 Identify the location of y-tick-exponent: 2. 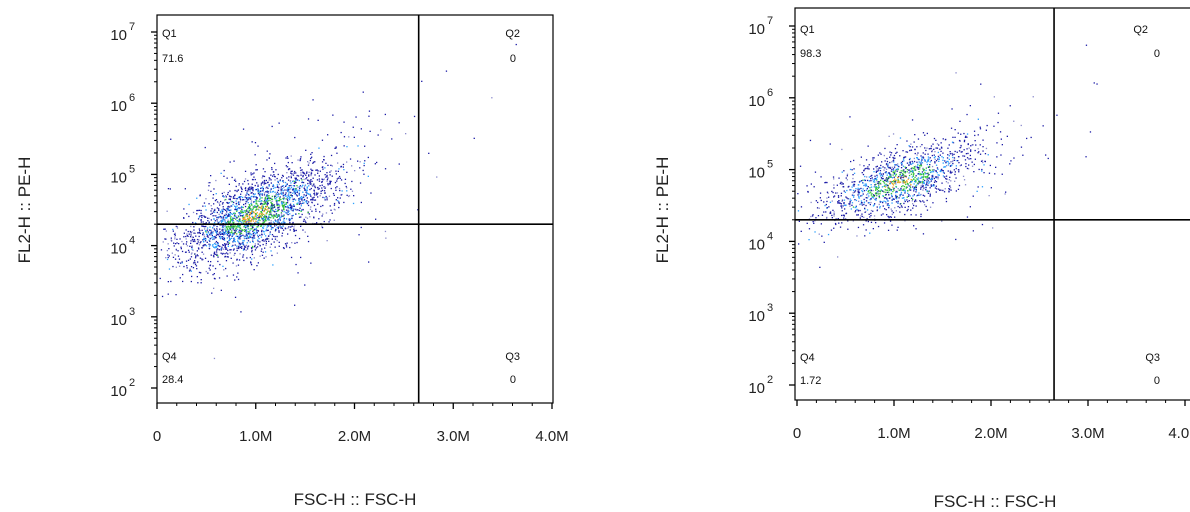
(770, 380).